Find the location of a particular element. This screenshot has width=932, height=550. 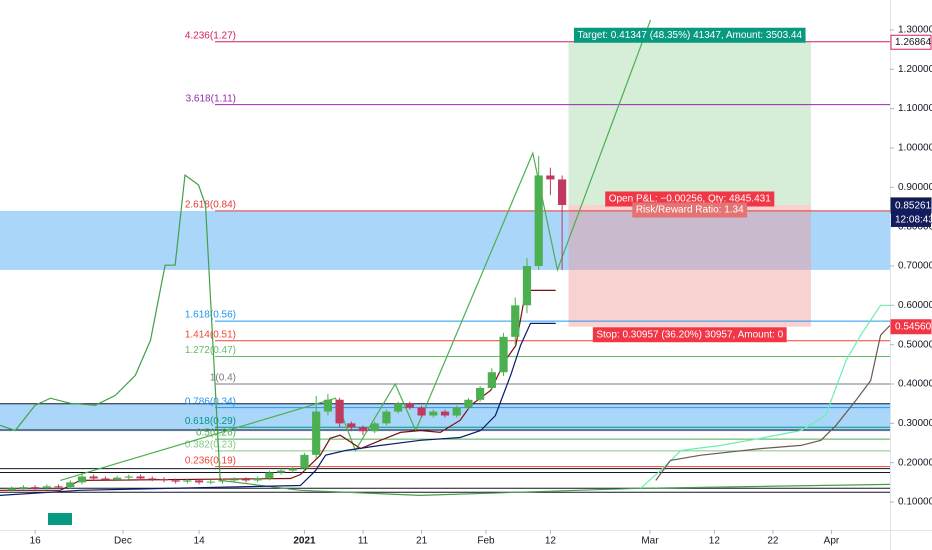

target-label-bg is located at coordinates (689, 35).